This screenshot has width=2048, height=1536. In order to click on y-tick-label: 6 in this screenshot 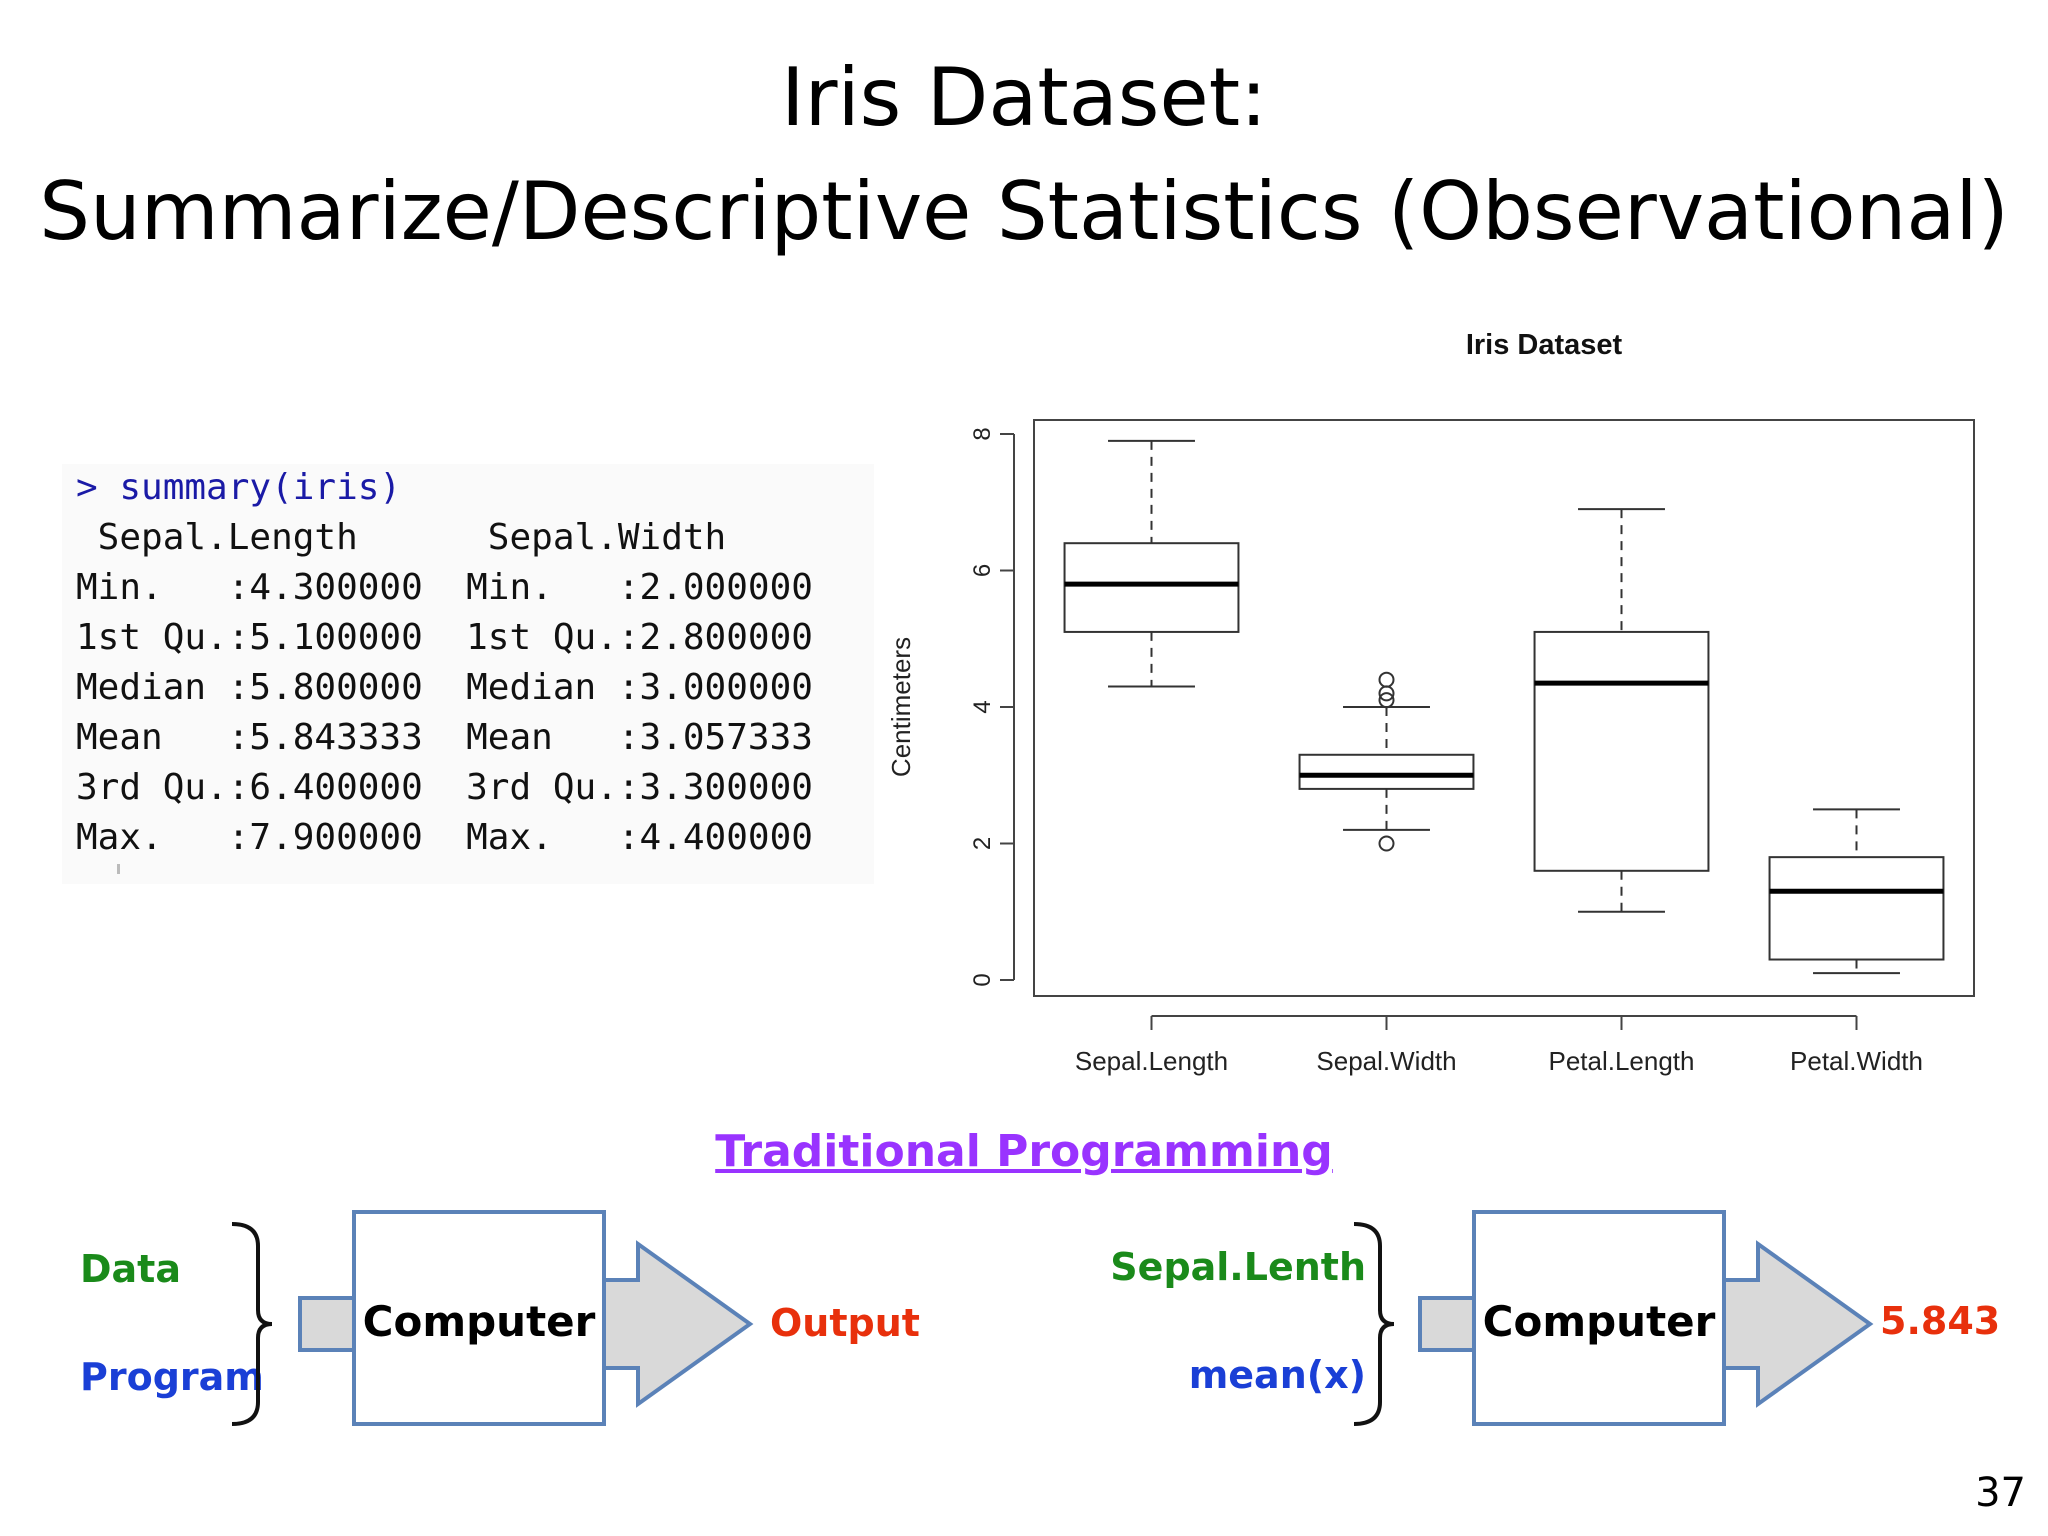, I will do `click(982, 570)`.